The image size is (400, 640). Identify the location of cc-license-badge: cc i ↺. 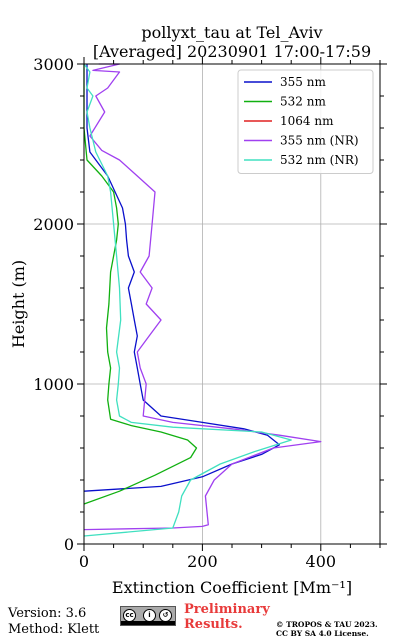
(148, 616).